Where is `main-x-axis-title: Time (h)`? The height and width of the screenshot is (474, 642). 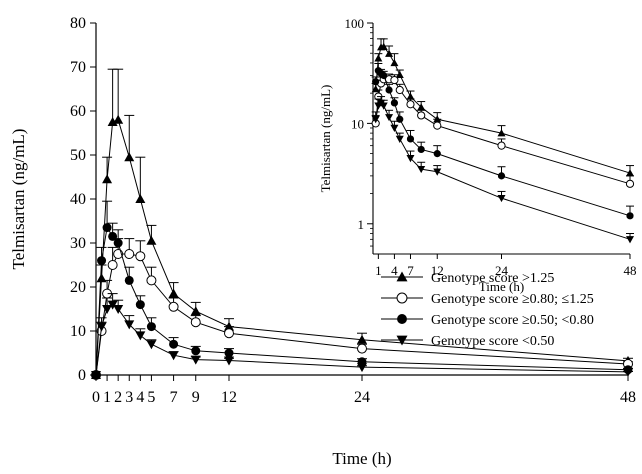
main-x-axis-title: Time (h) is located at coordinates (361, 458).